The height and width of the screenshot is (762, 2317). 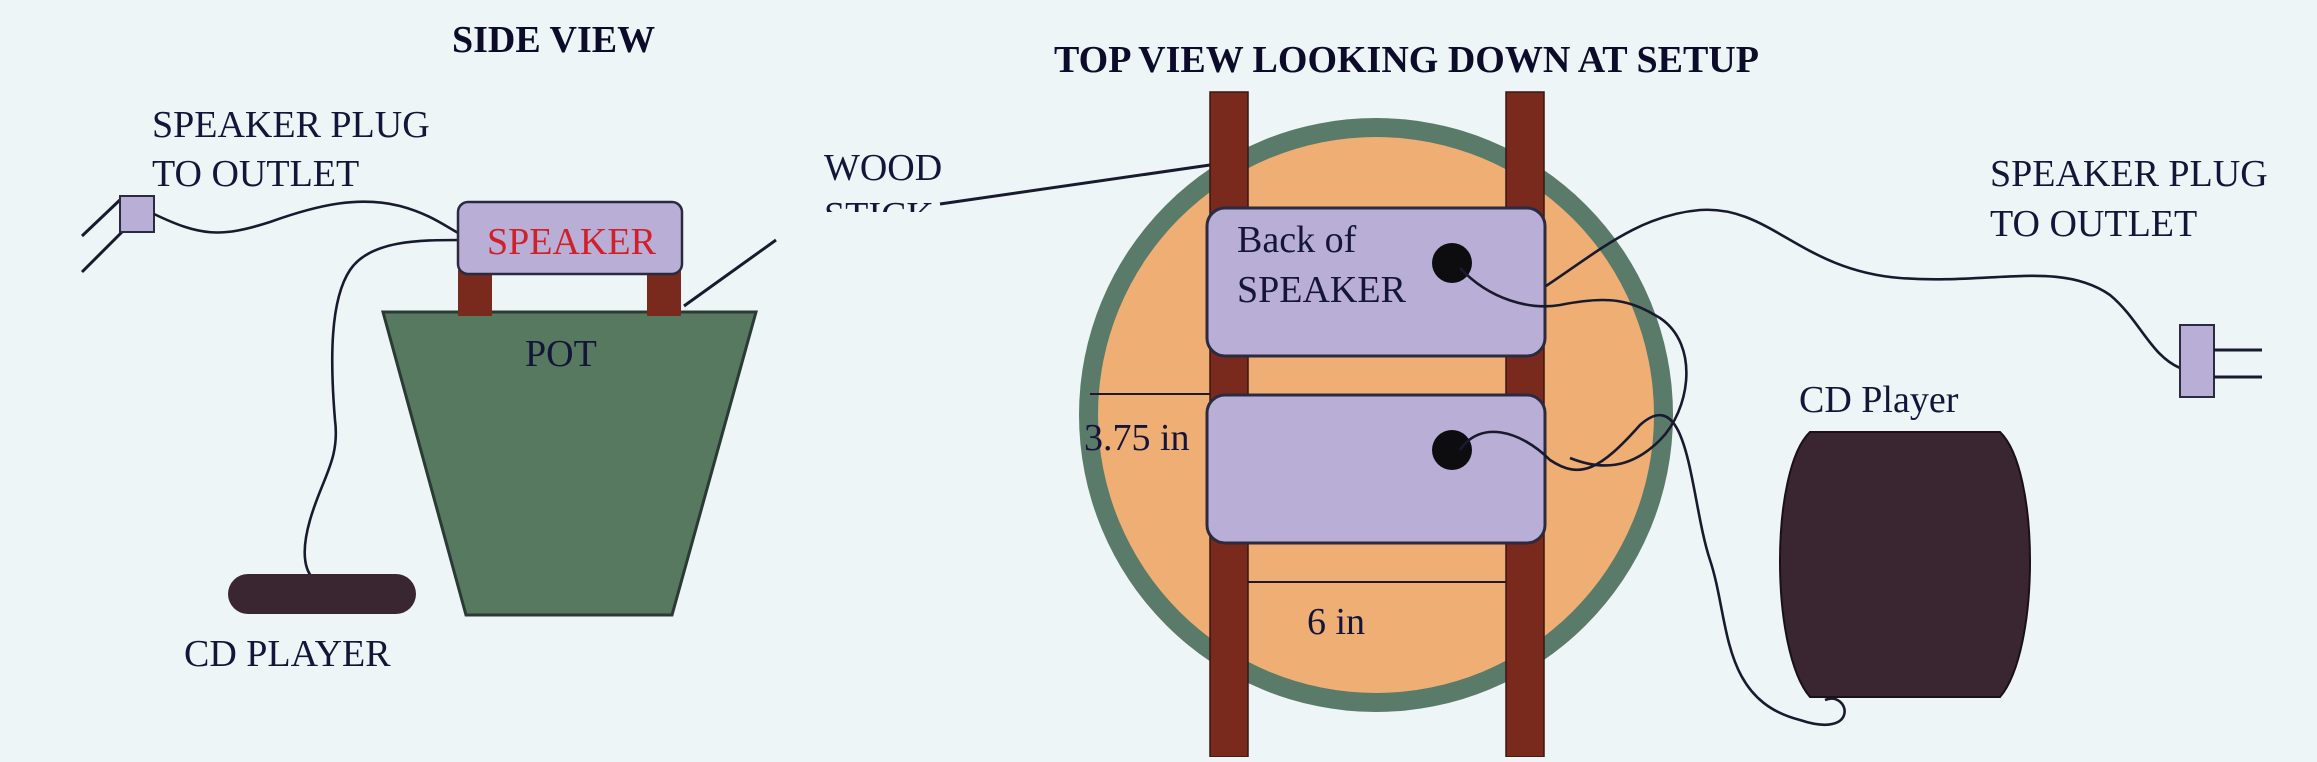 I want to click on width-dimension-label: 6 in, so click(x=1336, y=622).